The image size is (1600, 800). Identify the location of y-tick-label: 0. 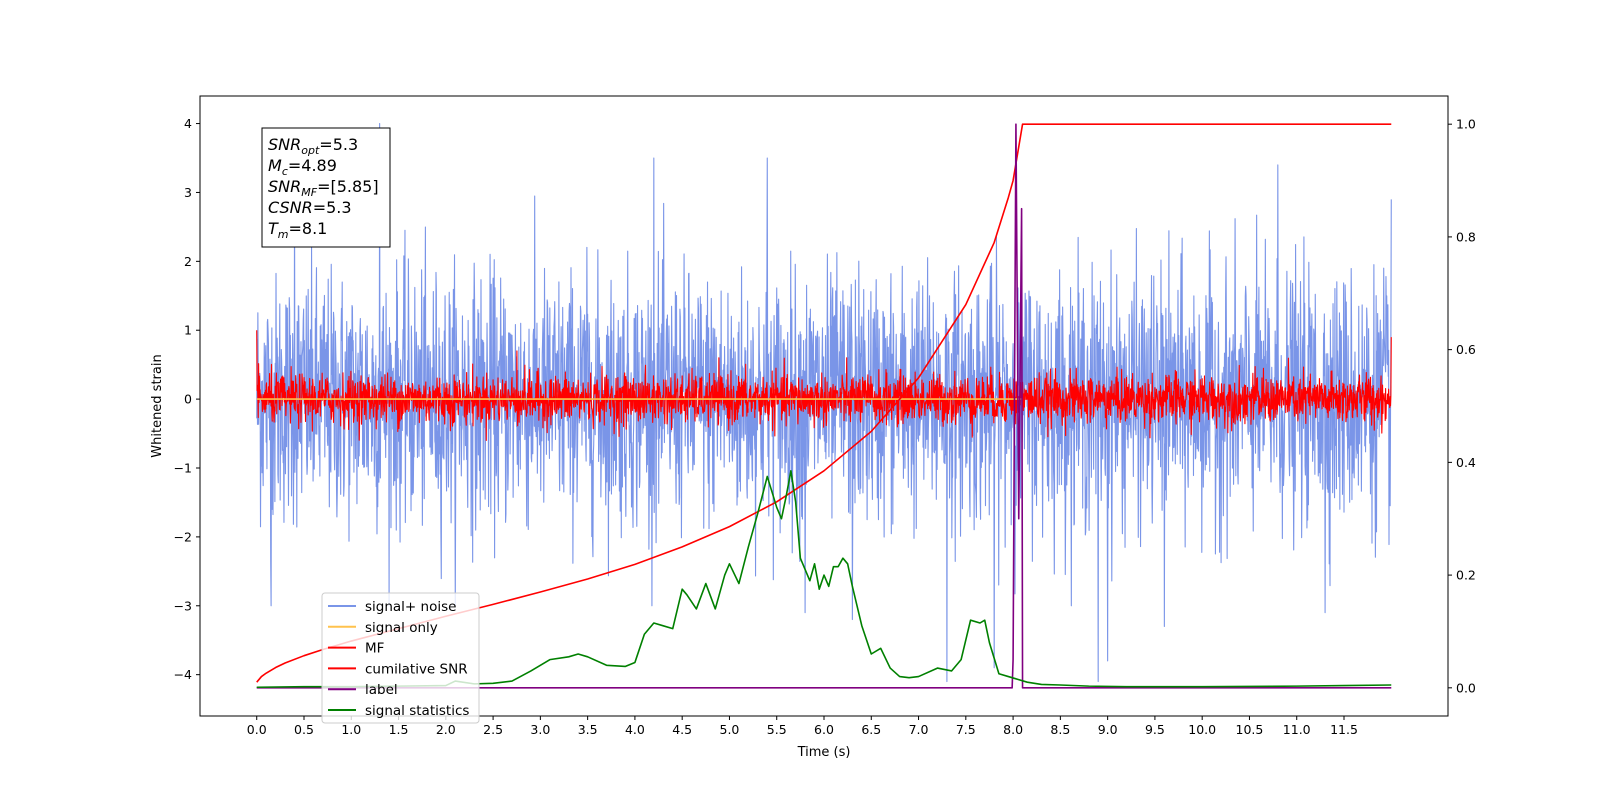
(188, 399).